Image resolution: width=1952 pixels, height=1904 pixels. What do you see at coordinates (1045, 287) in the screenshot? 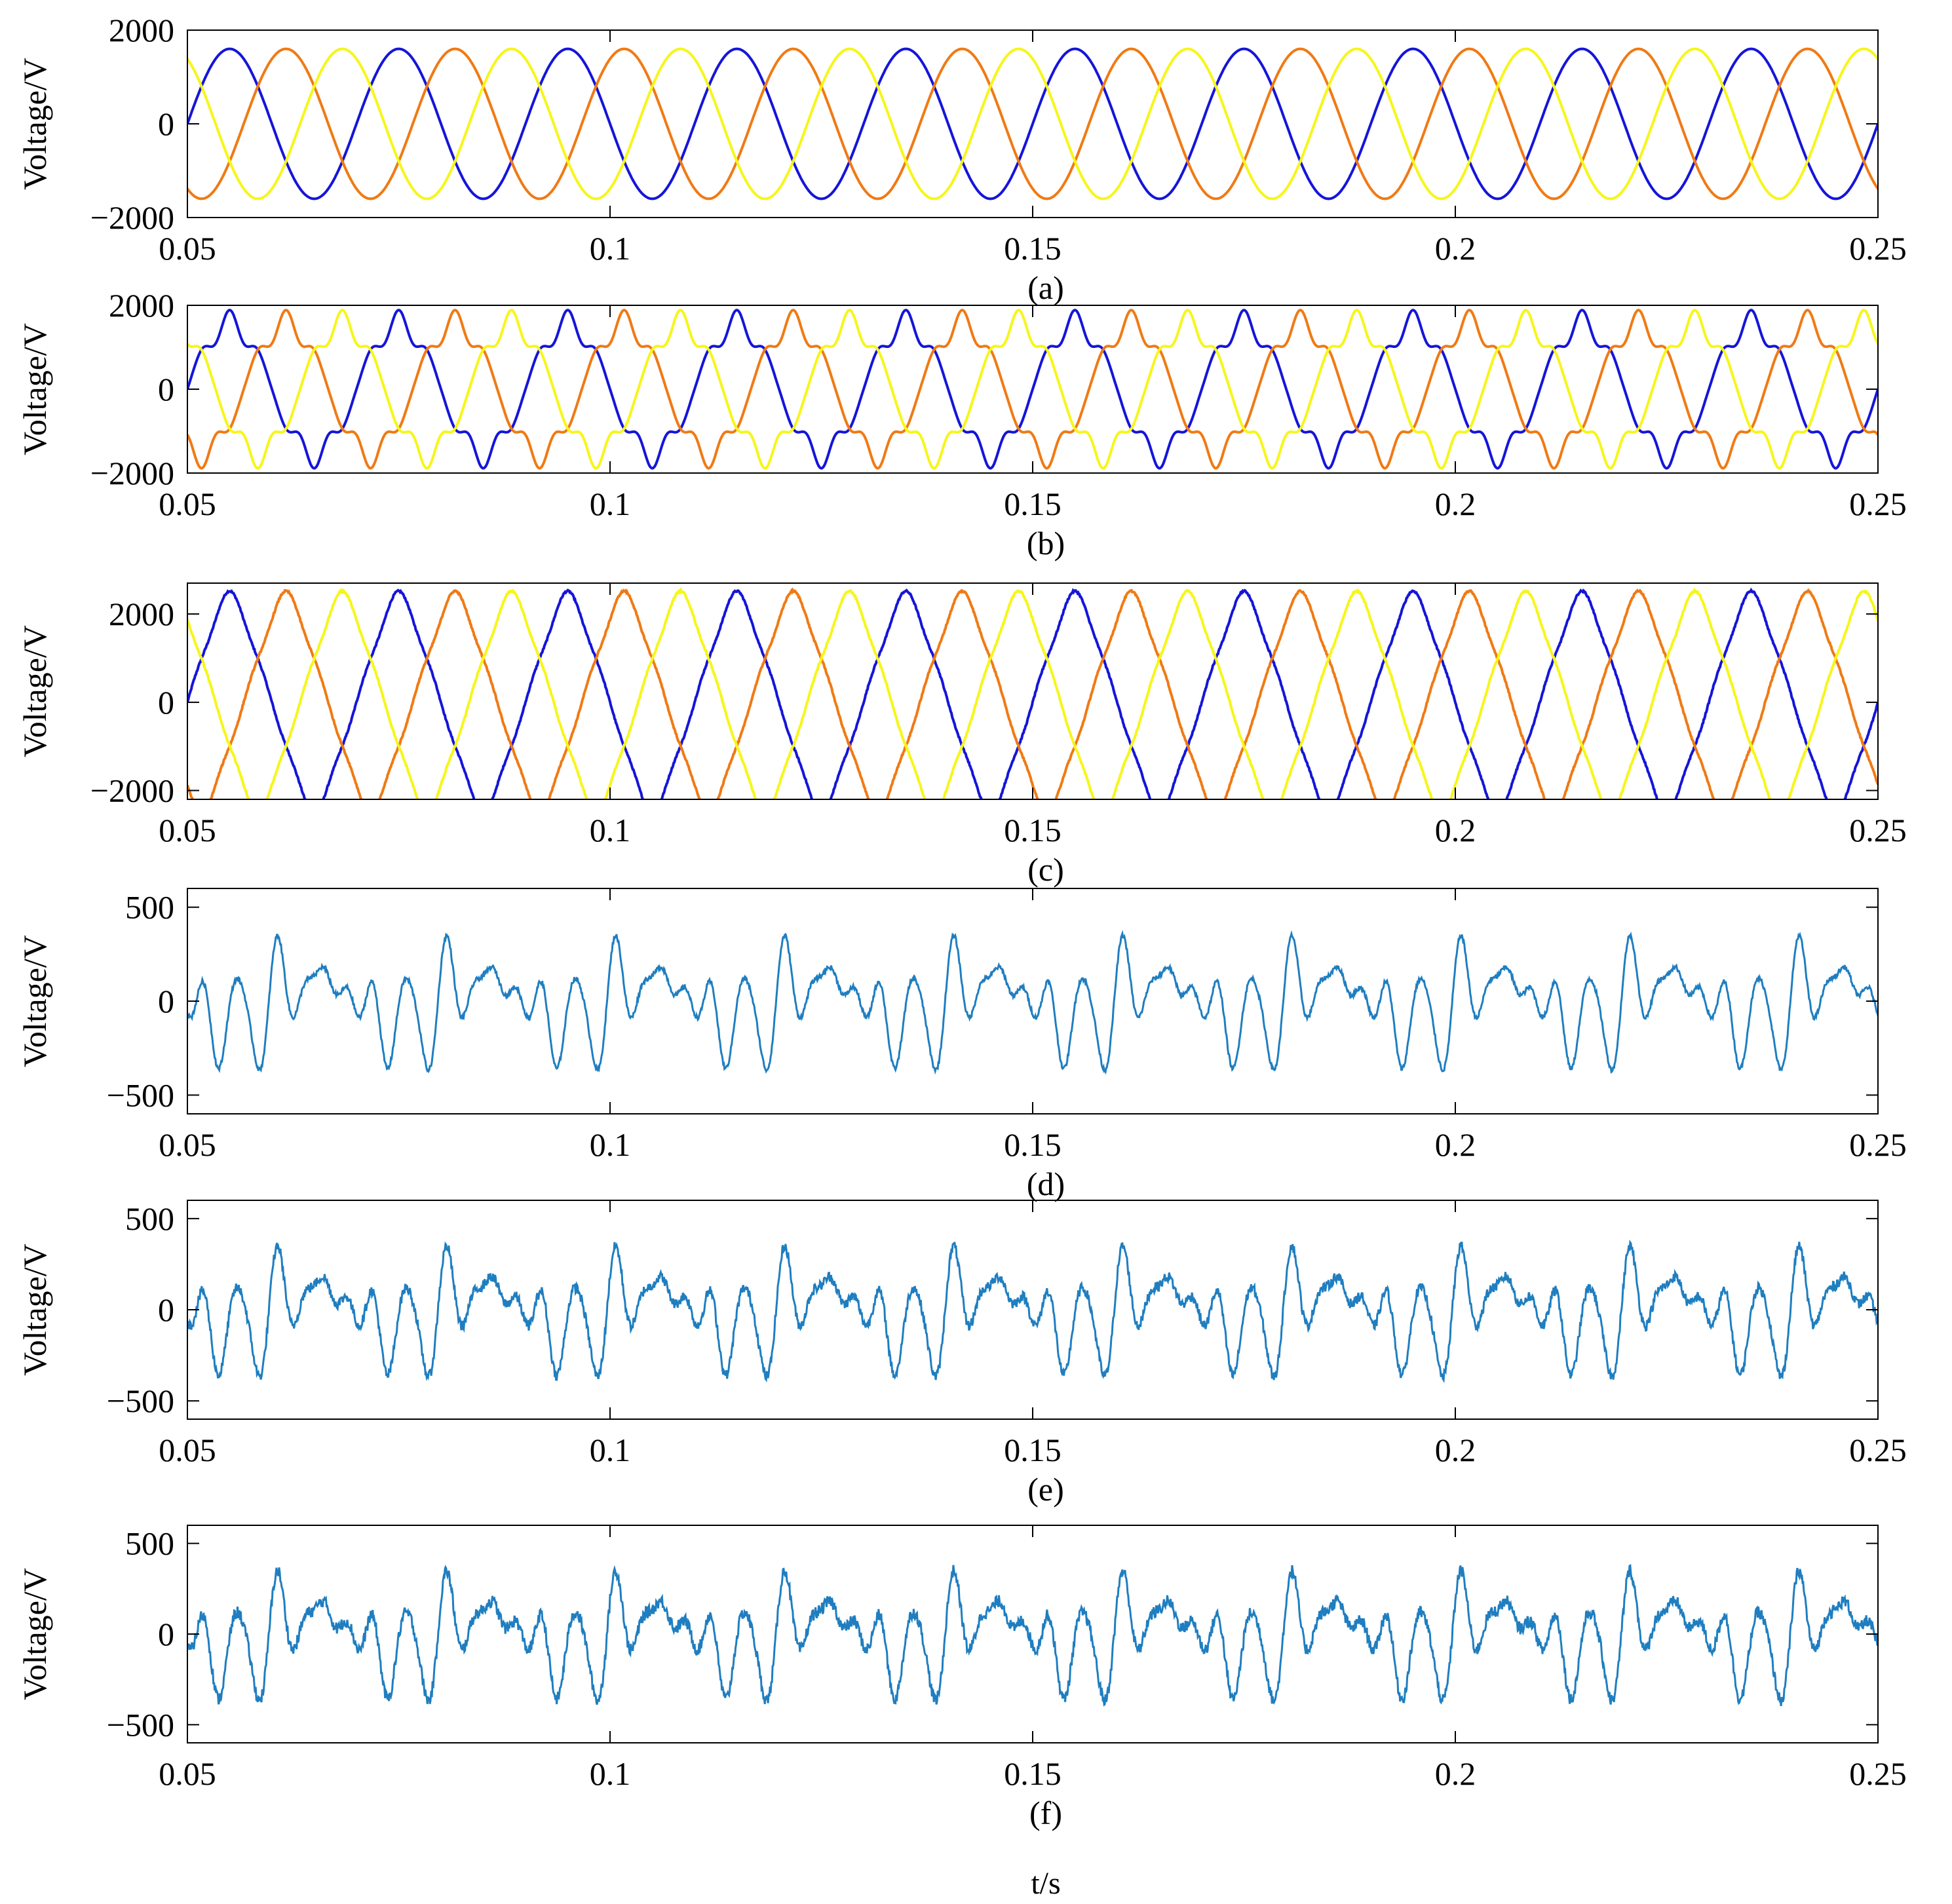
I see `panel-label: (a)` at bounding box center [1045, 287].